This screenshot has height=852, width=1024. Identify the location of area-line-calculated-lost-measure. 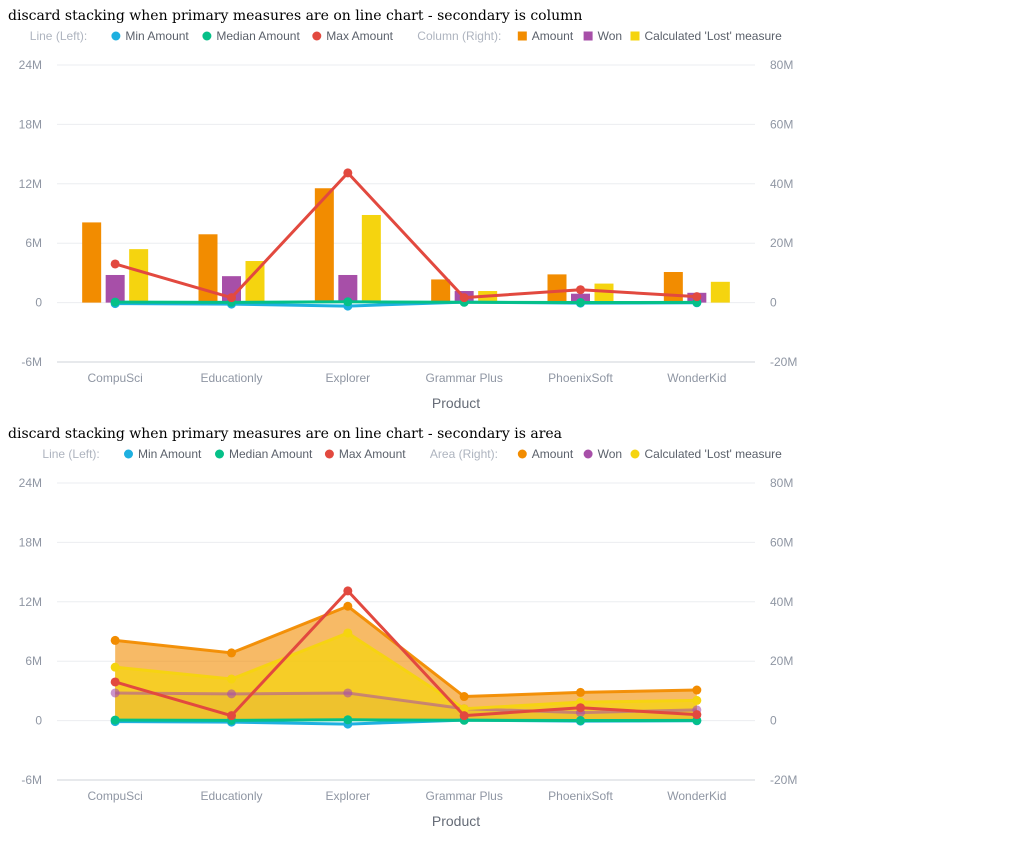
(406, 671).